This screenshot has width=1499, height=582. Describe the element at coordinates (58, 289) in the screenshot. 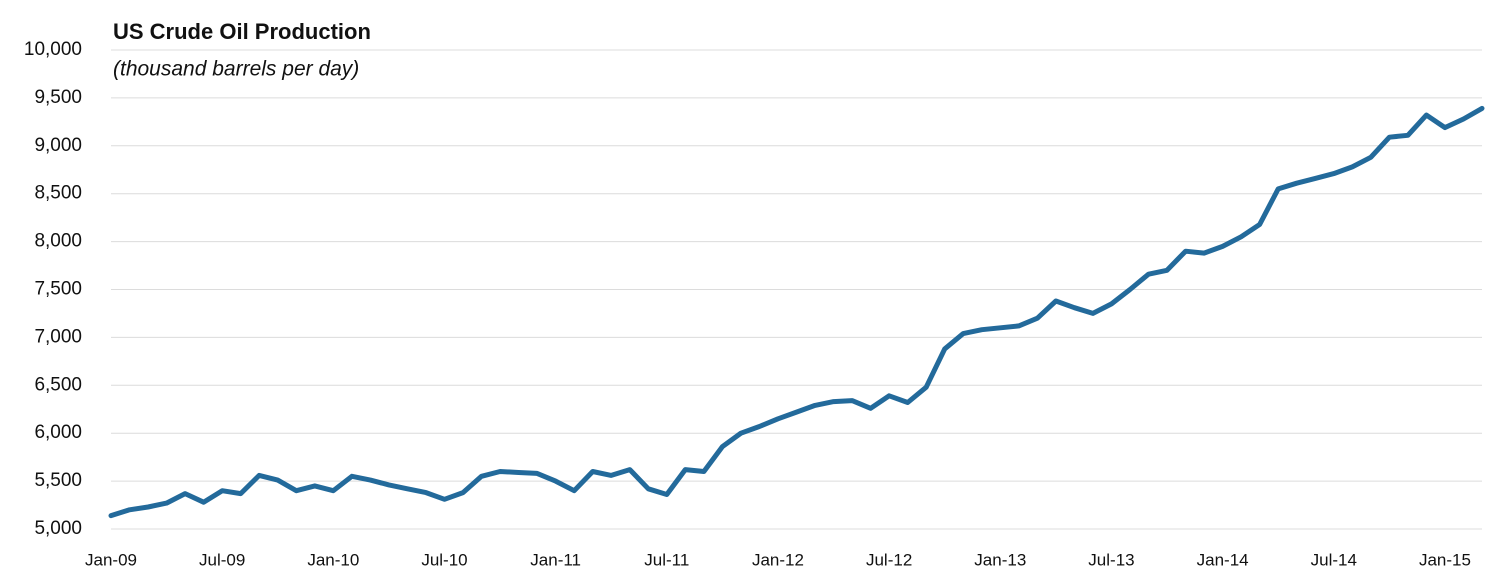

I see `y-tick-label: 7,500` at that location.